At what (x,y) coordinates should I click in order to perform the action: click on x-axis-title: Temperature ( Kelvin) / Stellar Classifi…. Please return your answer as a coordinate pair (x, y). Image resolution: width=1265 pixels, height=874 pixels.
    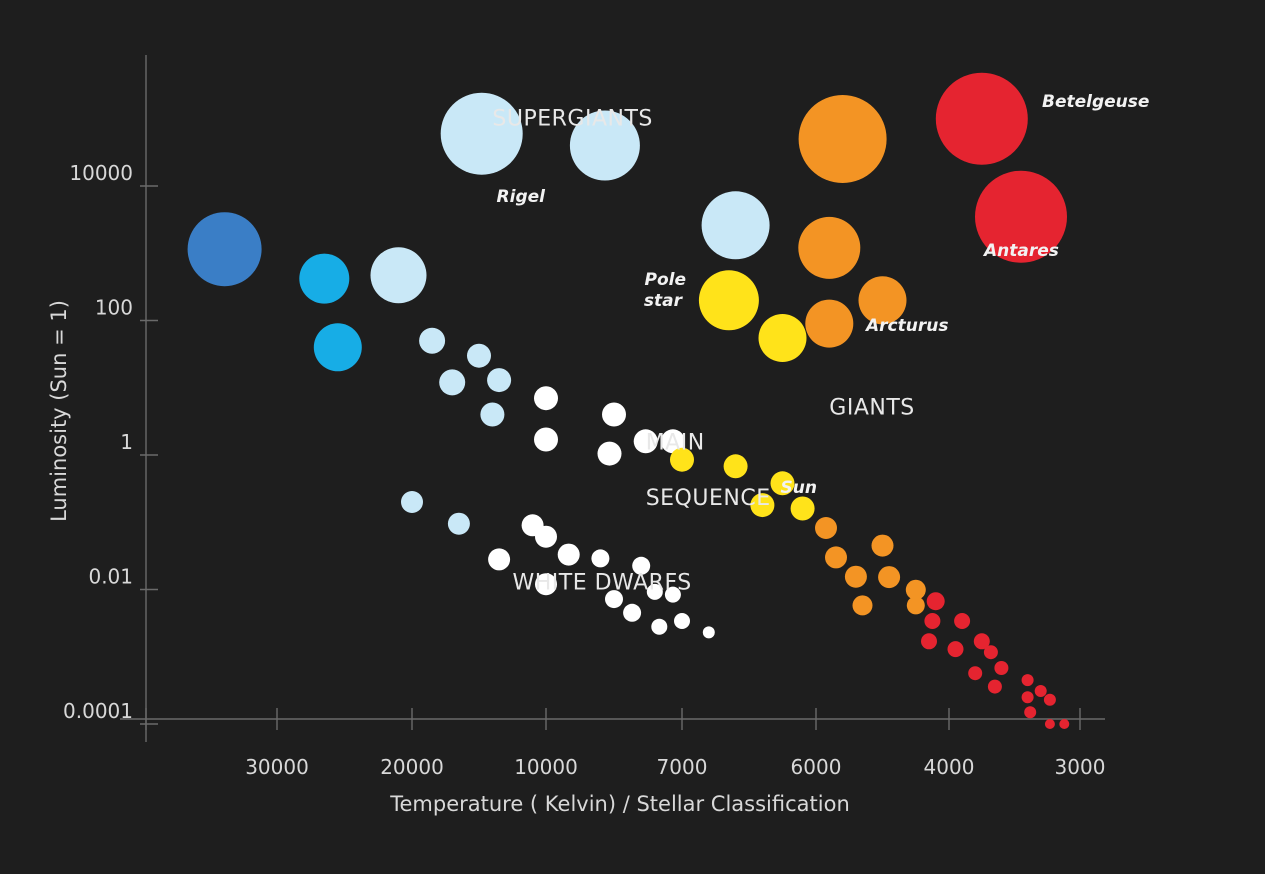
    Looking at the image, I should click on (619, 804).